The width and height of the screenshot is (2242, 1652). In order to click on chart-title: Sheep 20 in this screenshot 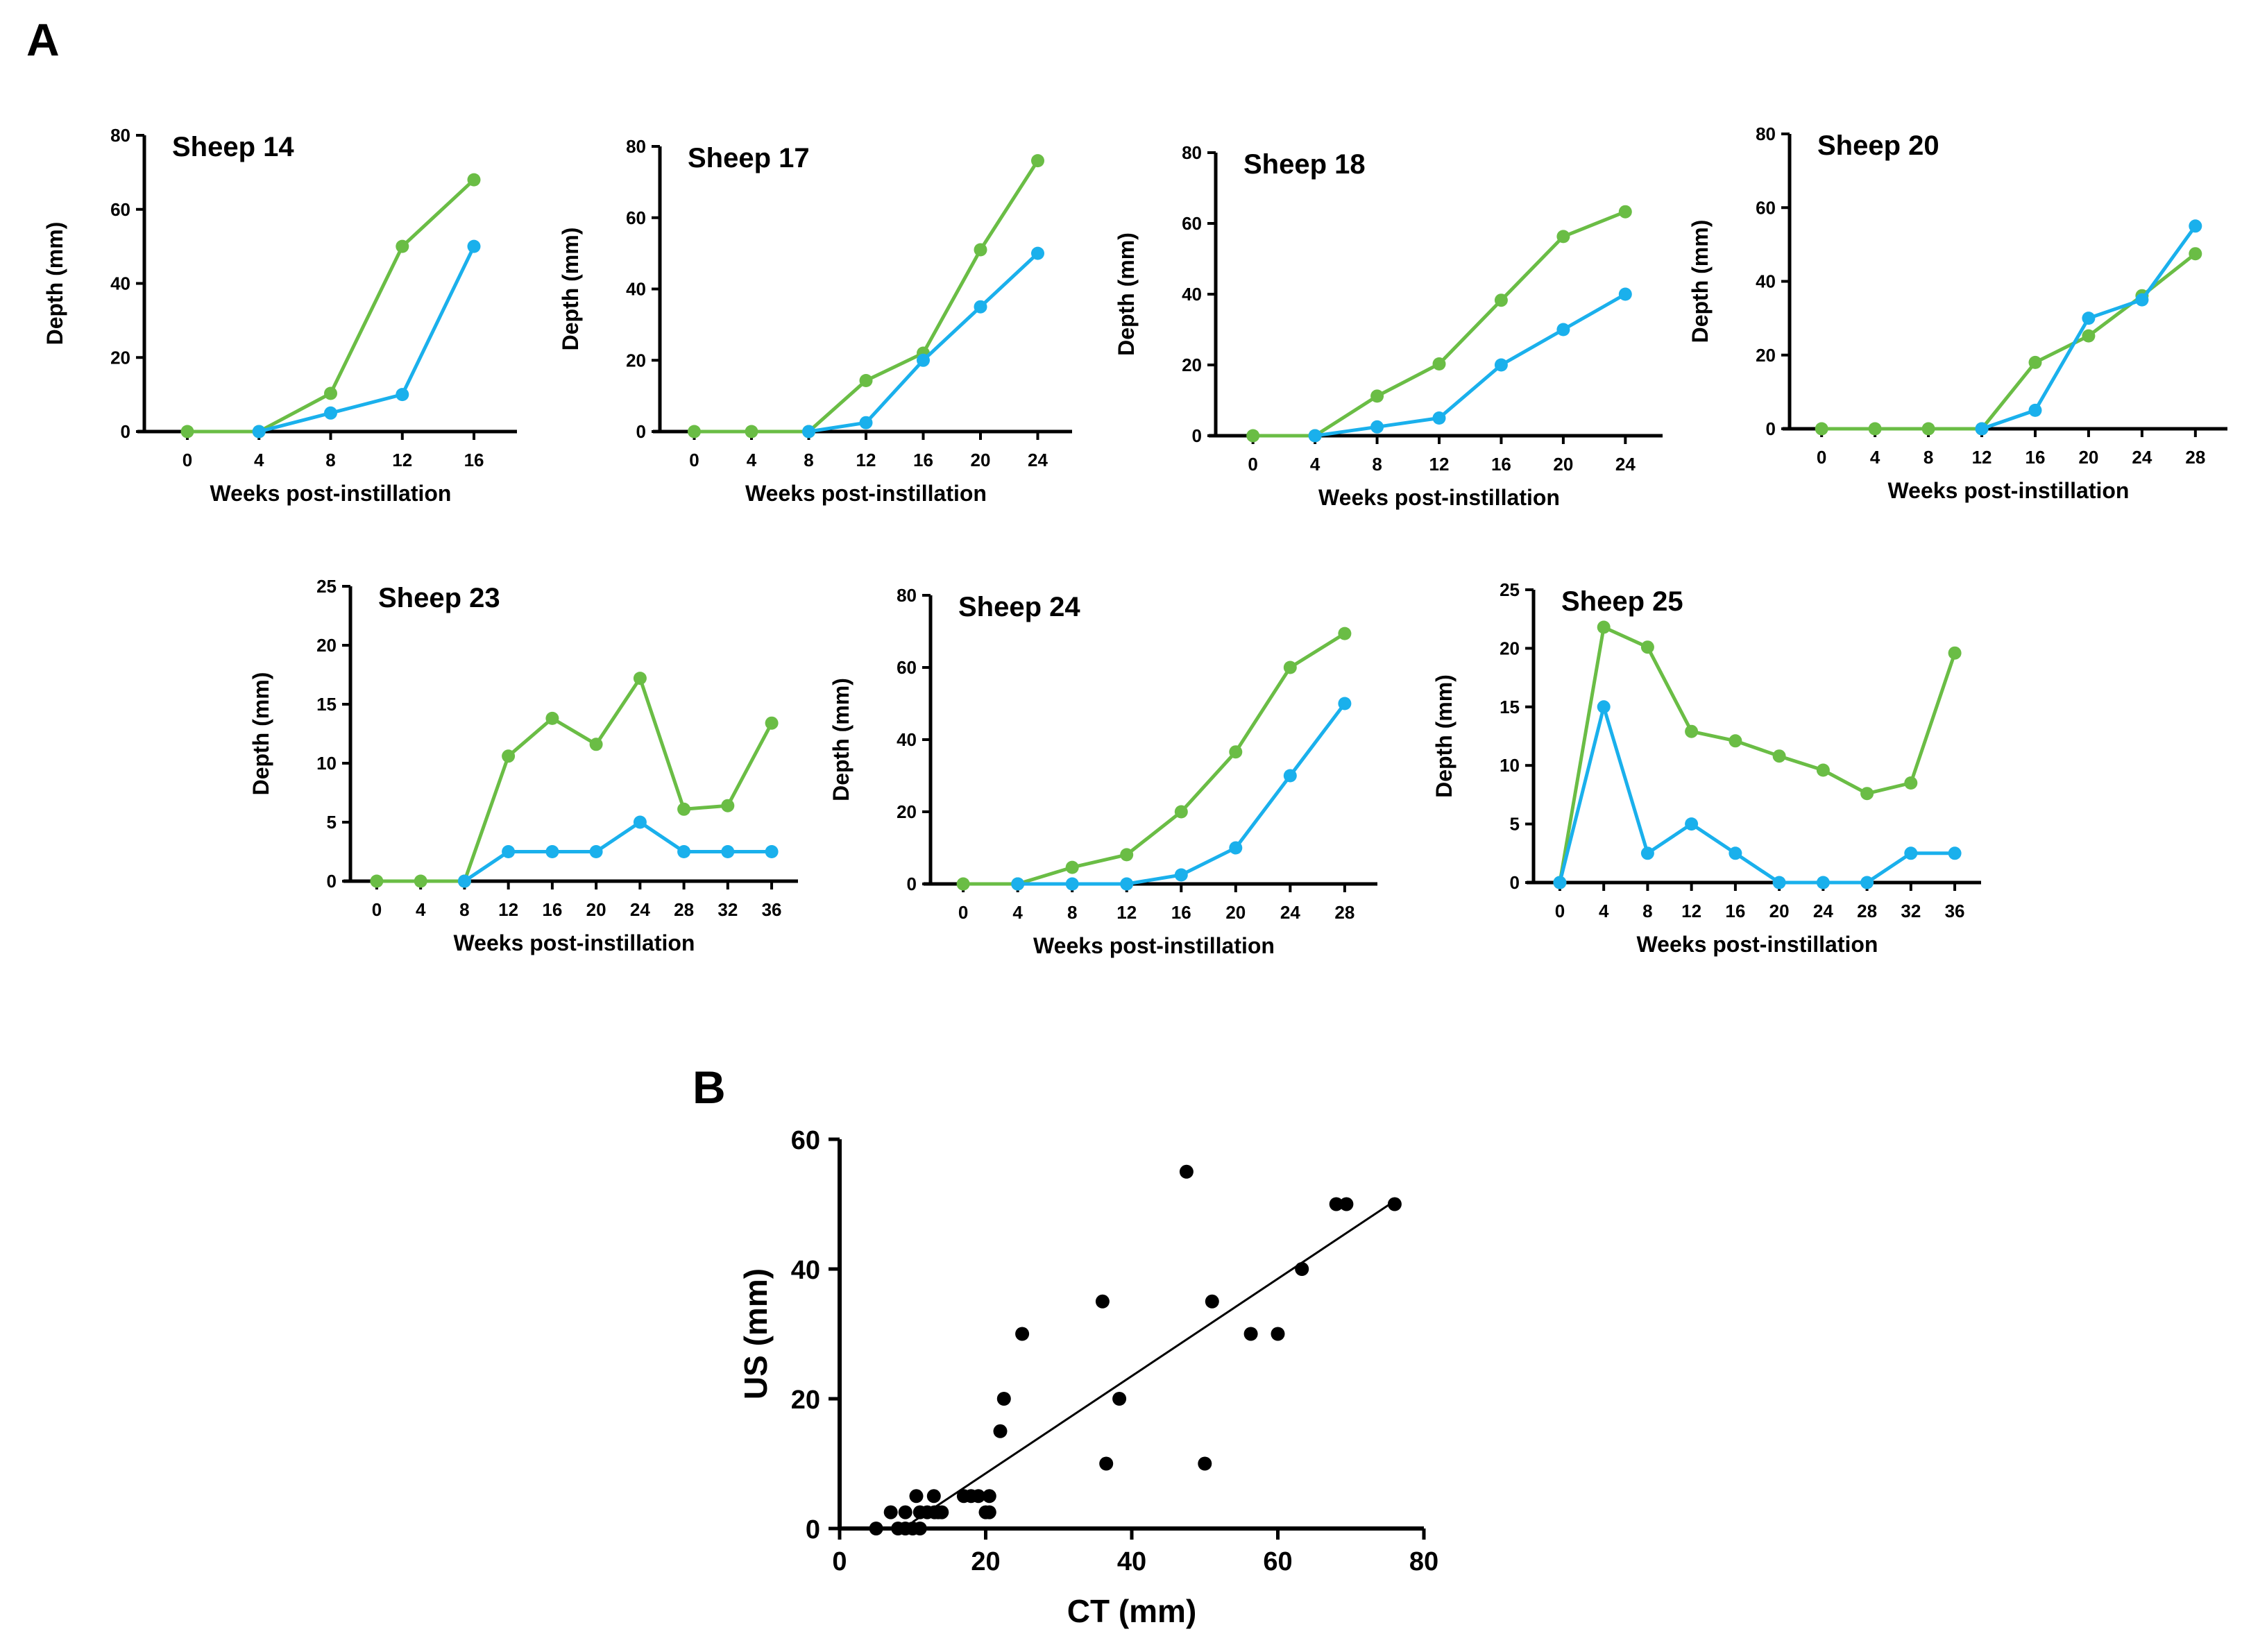, I will do `click(1878, 145)`.